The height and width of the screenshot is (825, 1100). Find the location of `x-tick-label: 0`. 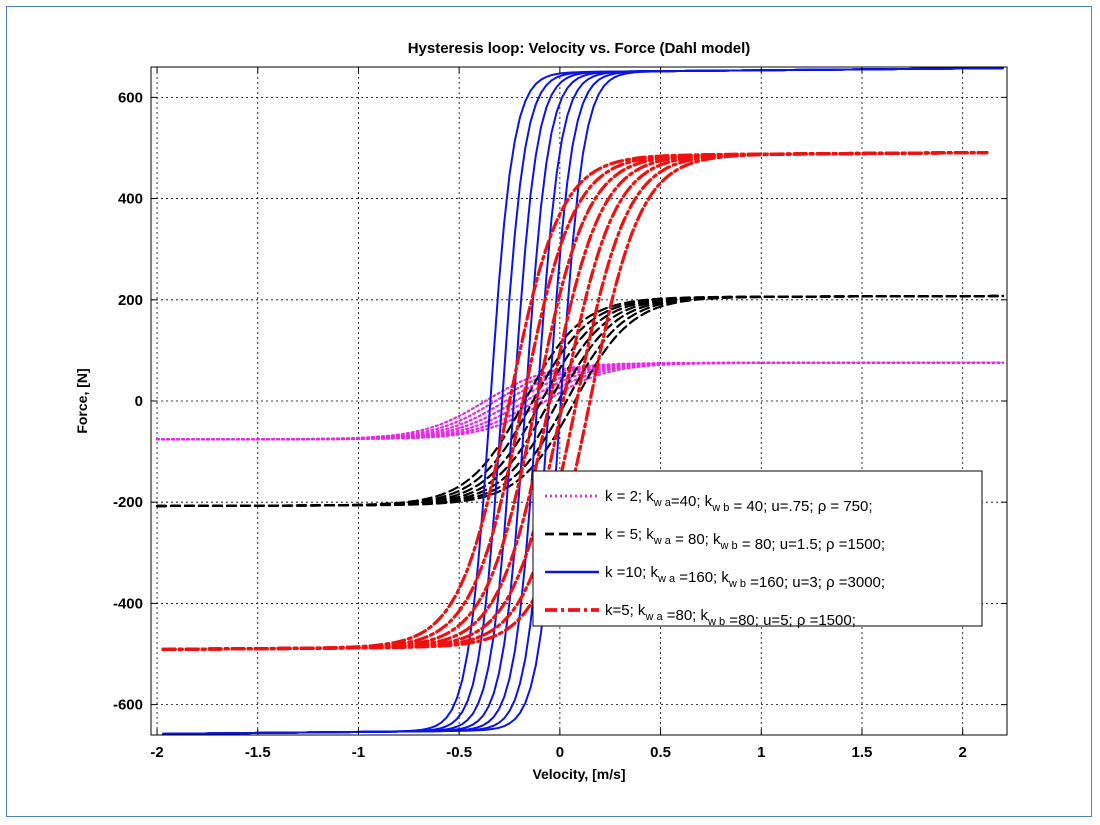

x-tick-label: 0 is located at coordinates (560, 752).